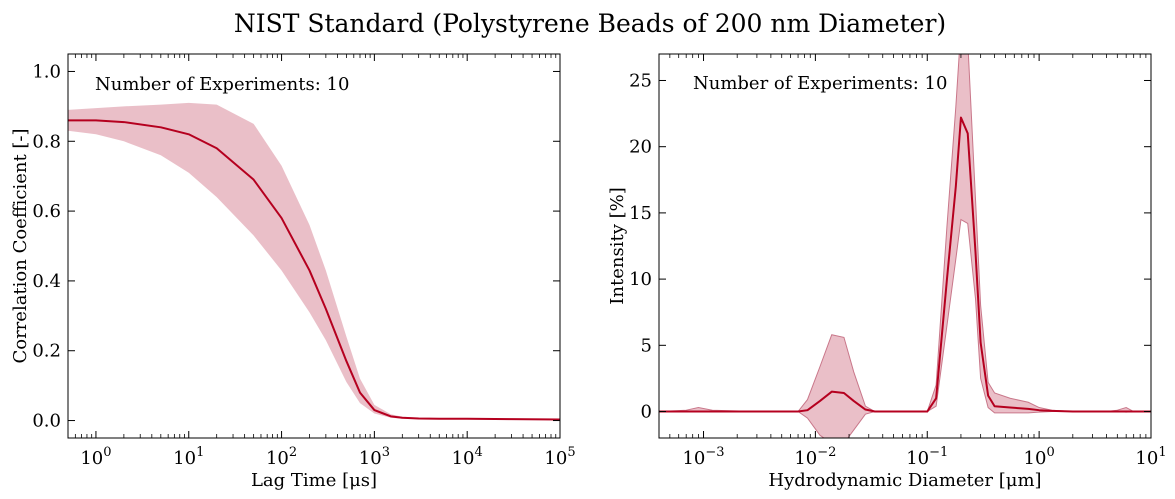 Image resolution: width=1175 pixels, height=499 pixels. Describe the element at coordinates (927, 457) in the screenshot. I see `chart-right-xtick-label: 10⁻¹` at that location.